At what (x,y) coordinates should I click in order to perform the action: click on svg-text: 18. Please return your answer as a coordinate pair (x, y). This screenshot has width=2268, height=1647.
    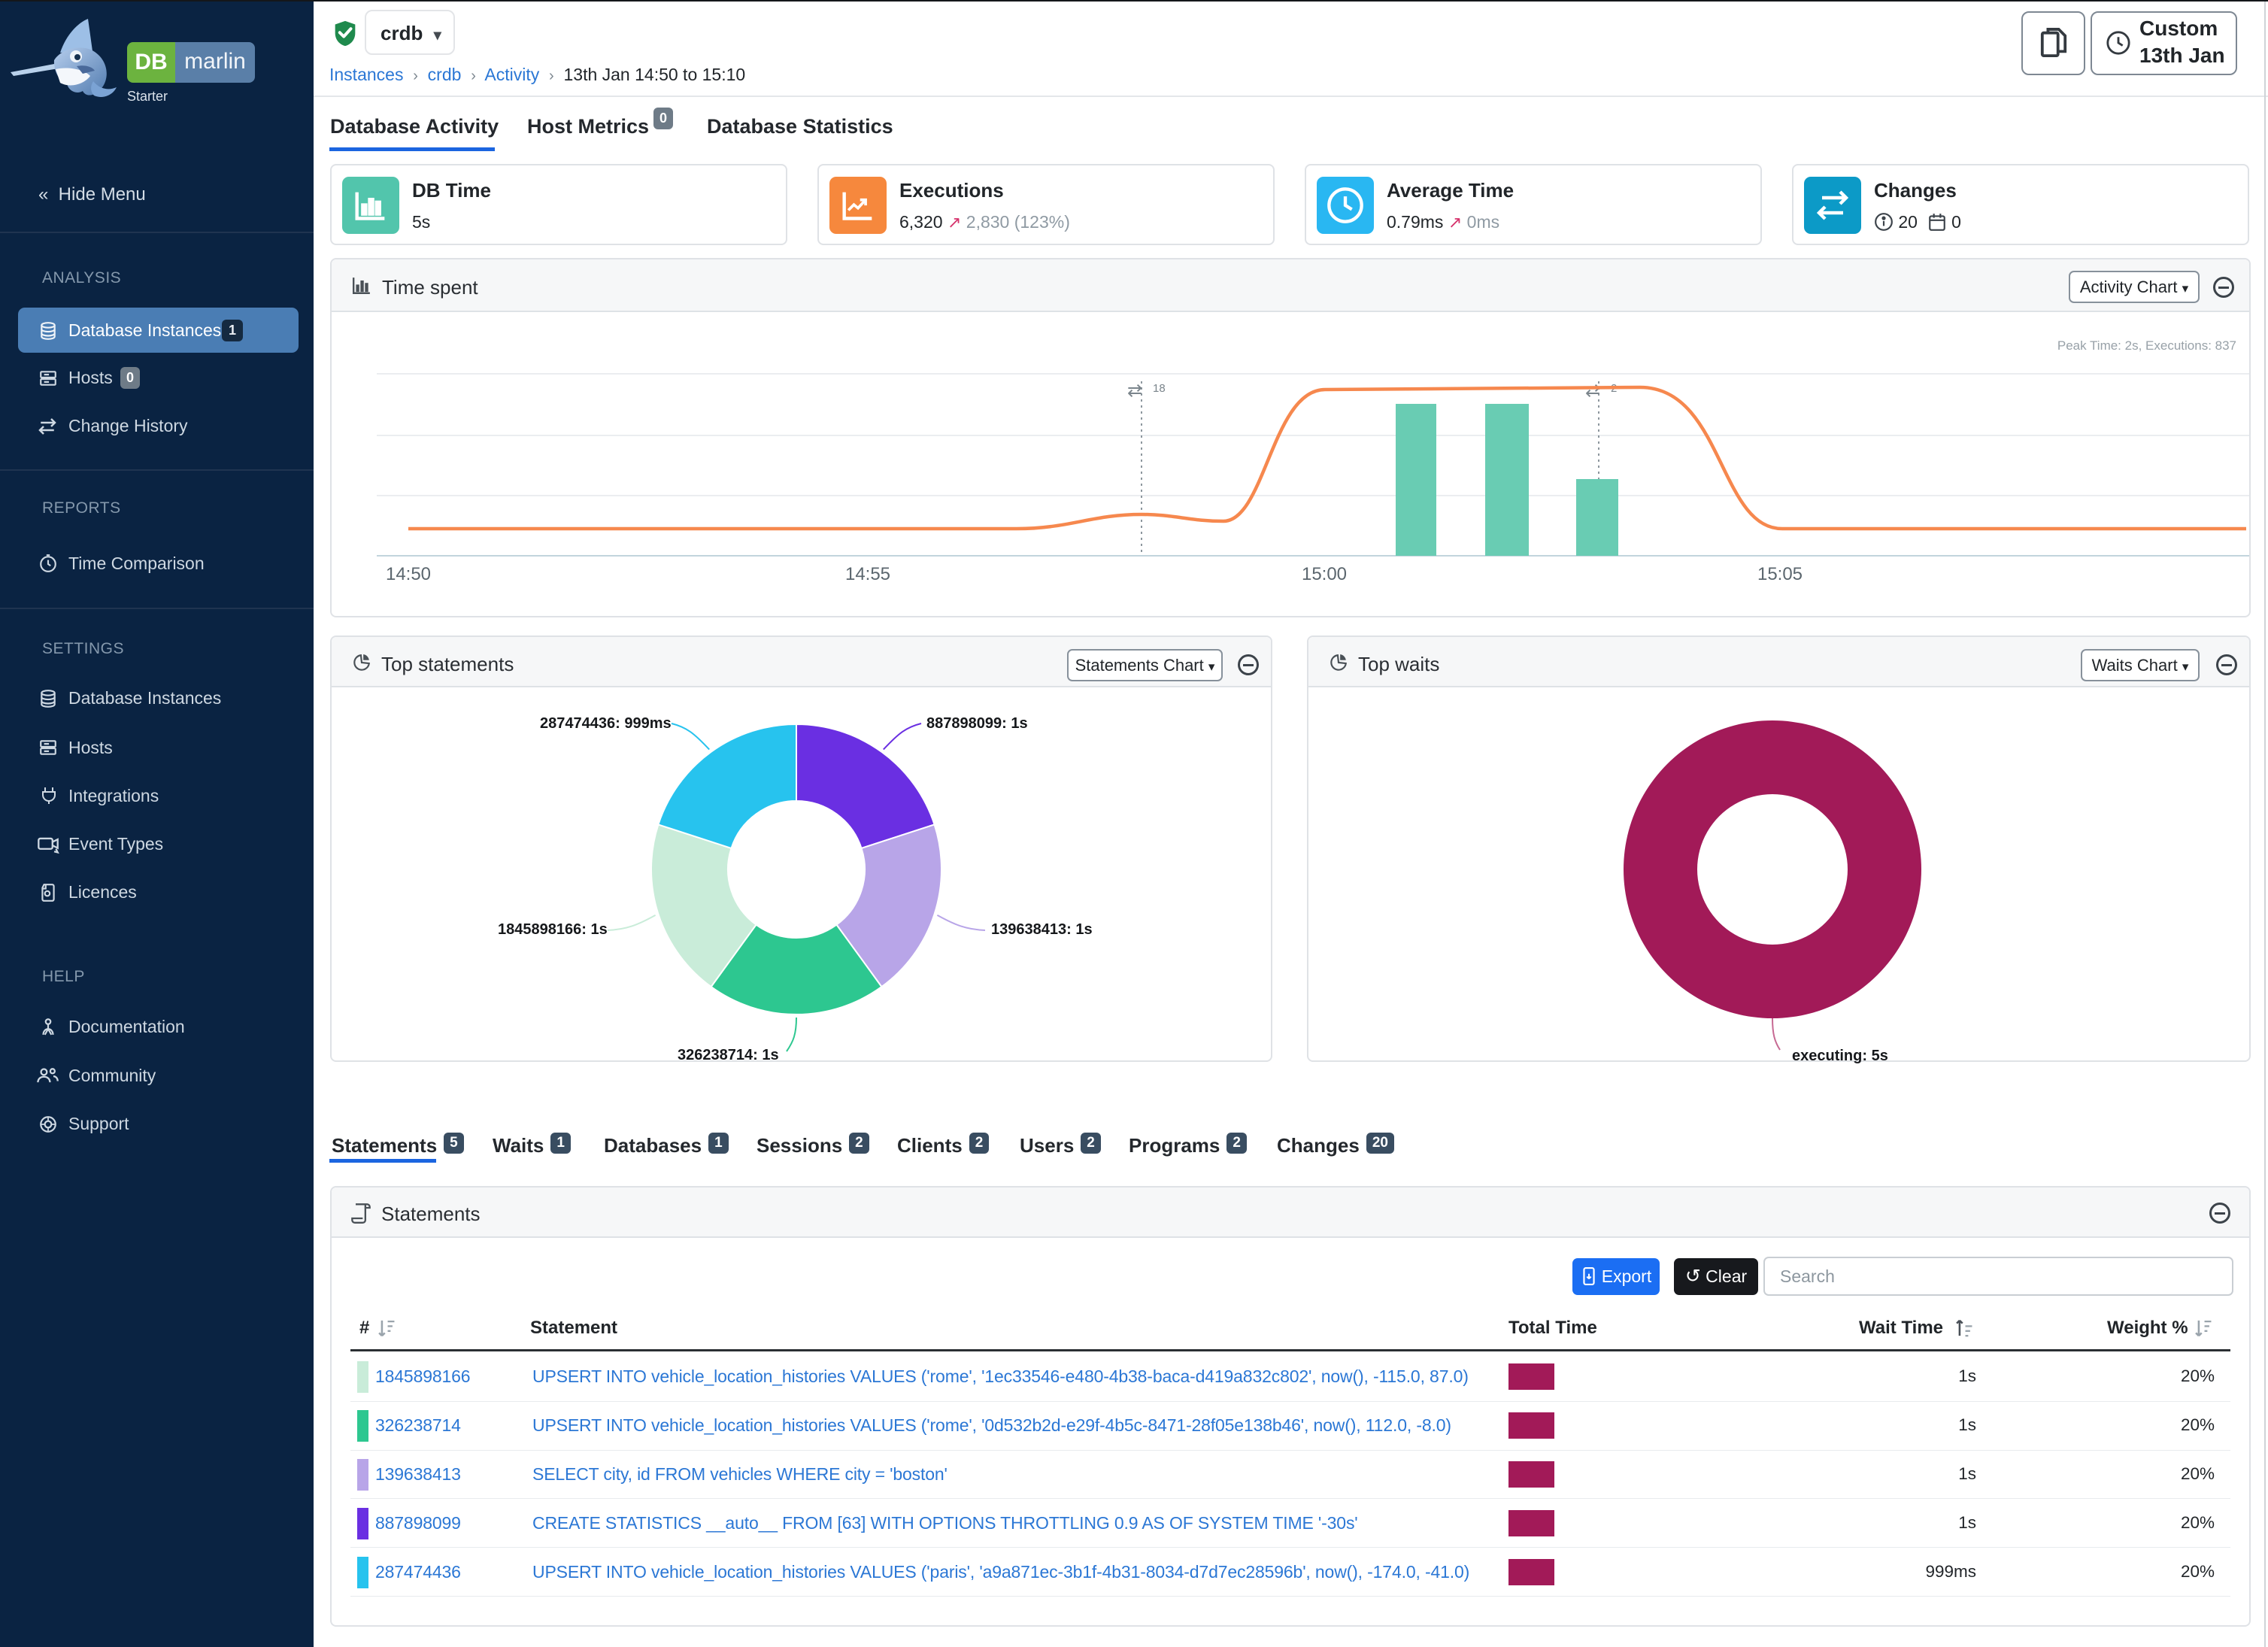
    Looking at the image, I should click on (1159, 388).